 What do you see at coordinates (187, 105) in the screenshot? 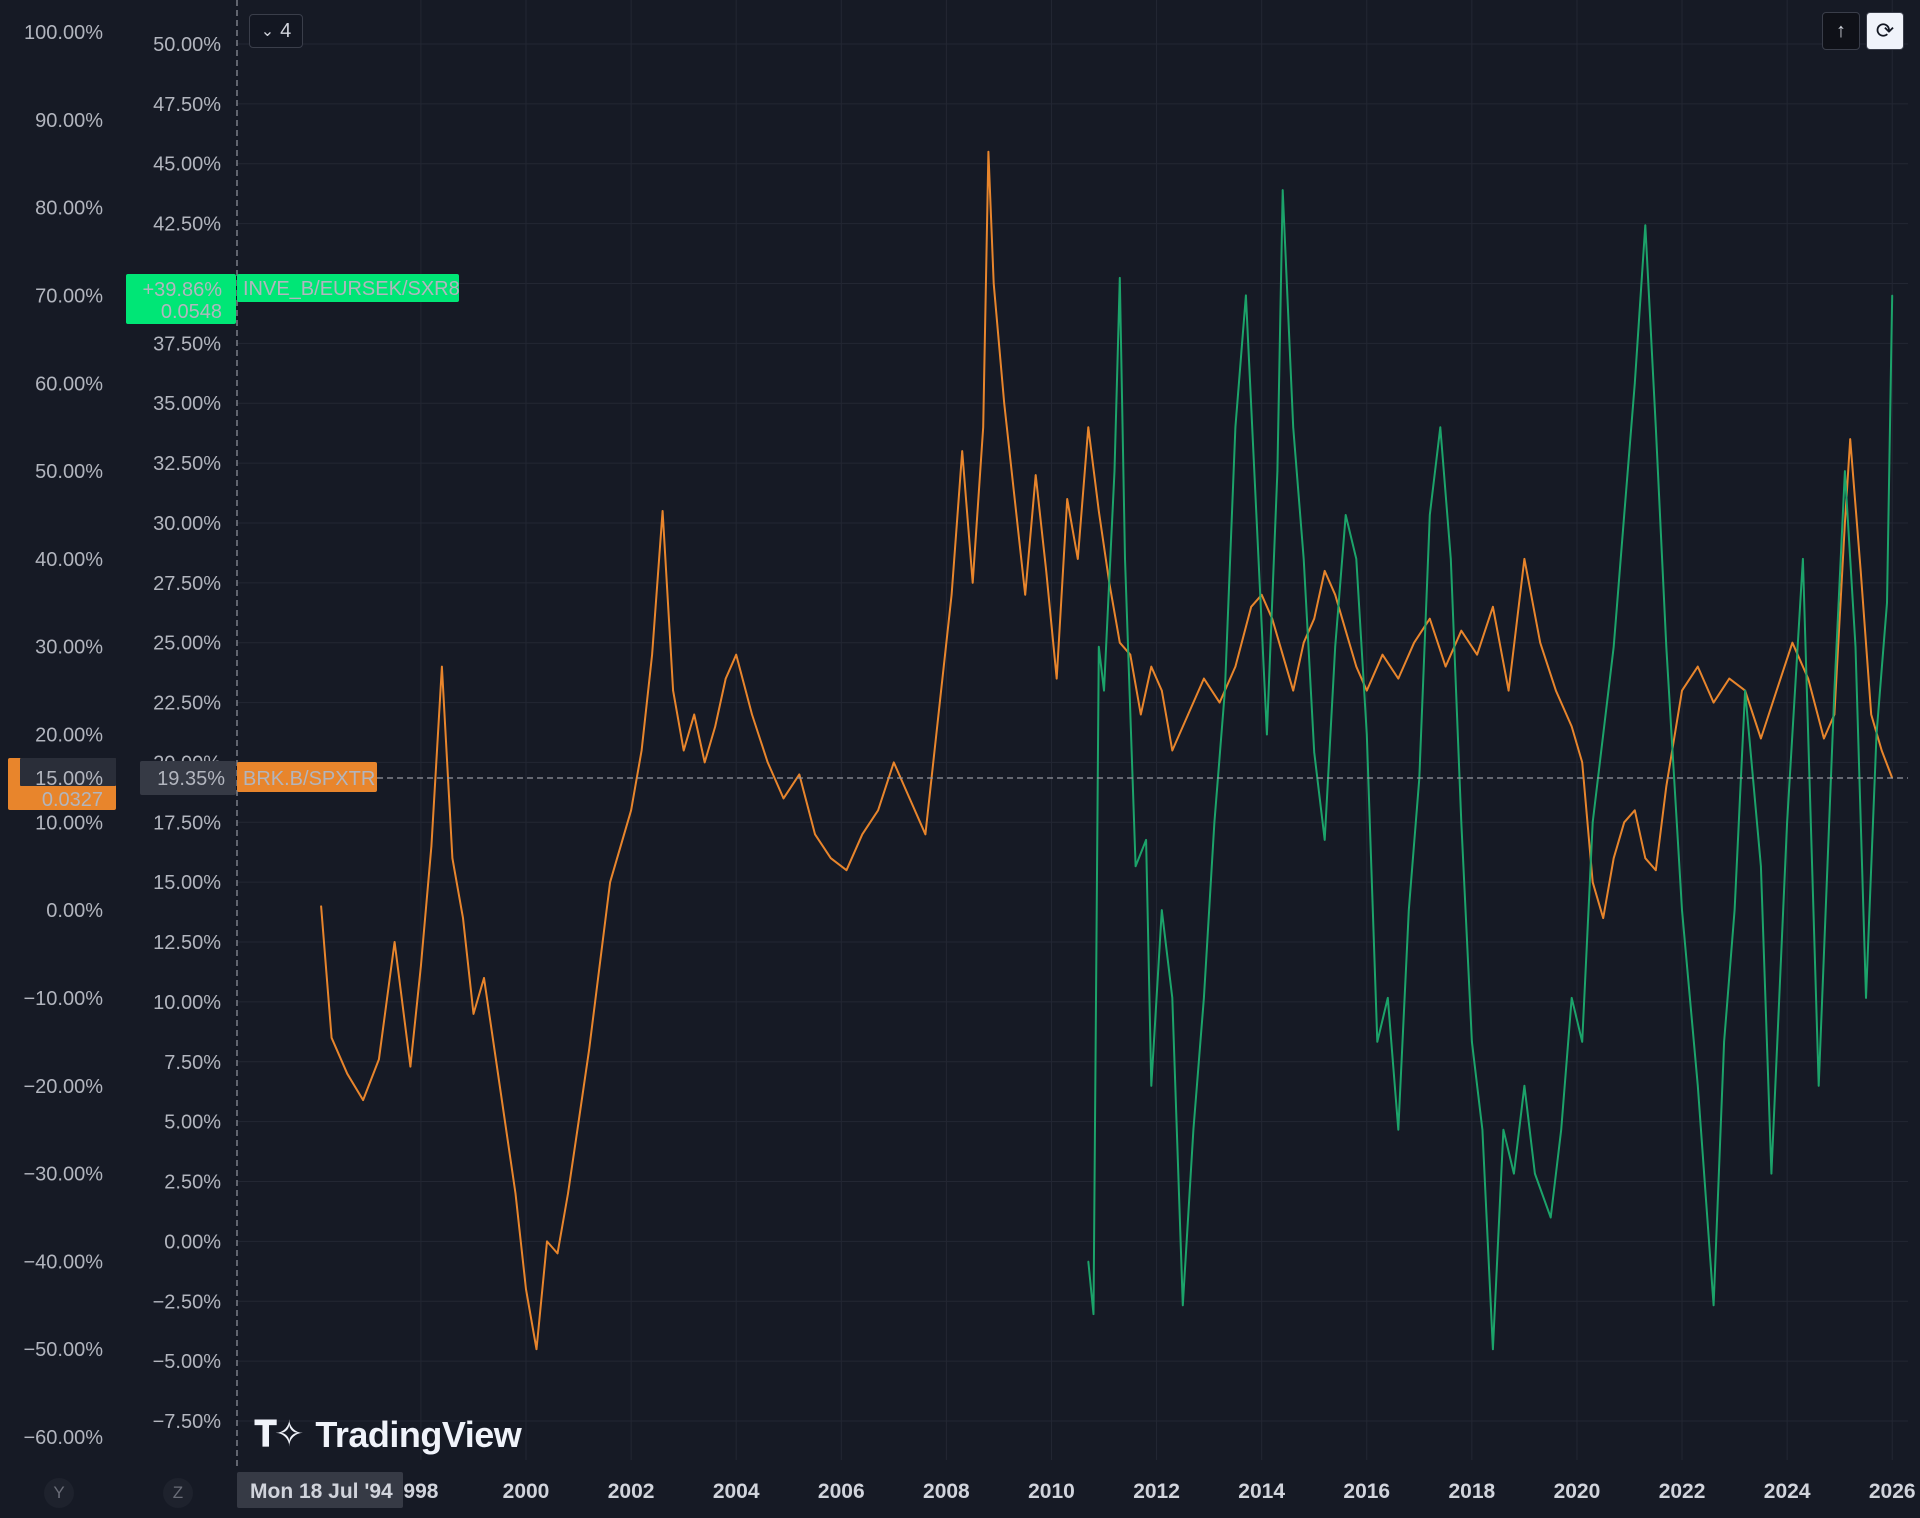
I see `right-axis-tick-label: 47.50%` at bounding box center [187, 105].